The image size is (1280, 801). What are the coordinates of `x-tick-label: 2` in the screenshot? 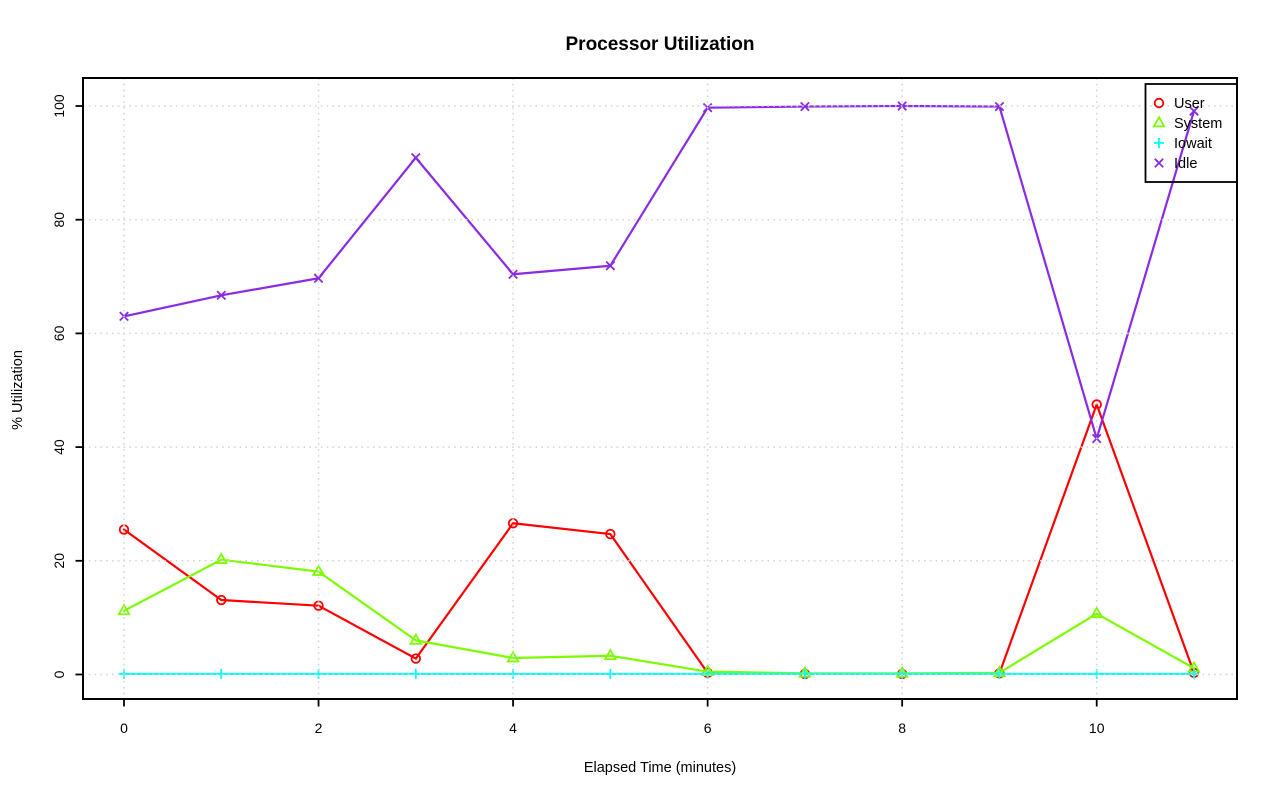 It's located at (319, 728).